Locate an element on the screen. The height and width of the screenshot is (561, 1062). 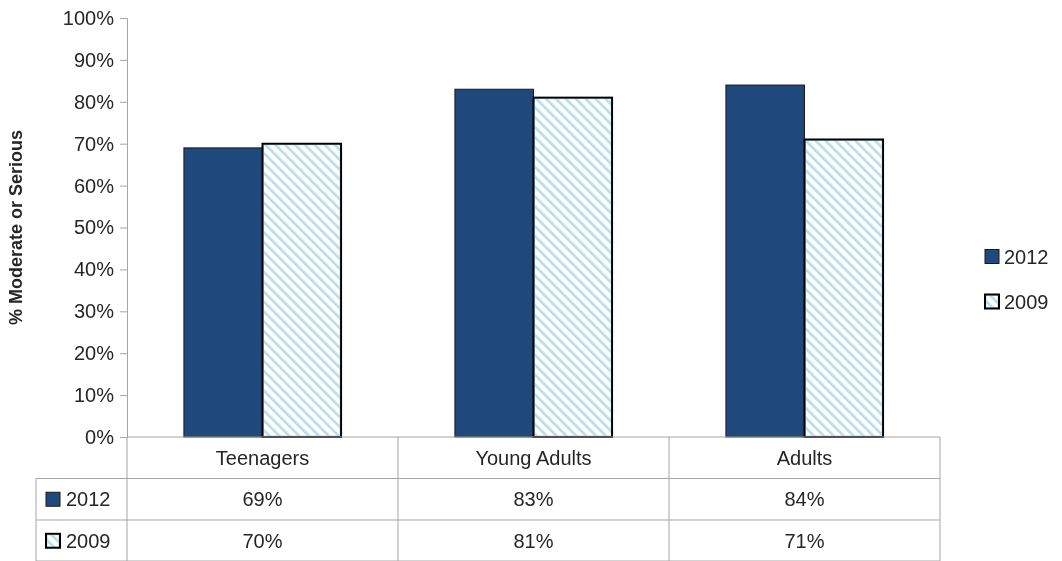
legend-label: 2012 is located at coordinates (88, 499).